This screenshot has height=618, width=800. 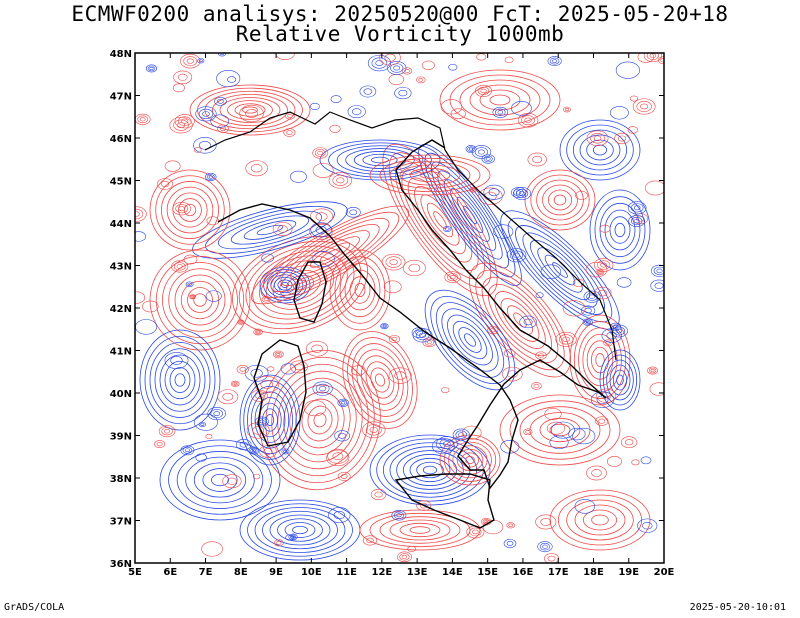 What do you see at coordinates (593, 572) in the screenshot?
I see `x-tick-label: 18E` at bounding box center [593, 572].